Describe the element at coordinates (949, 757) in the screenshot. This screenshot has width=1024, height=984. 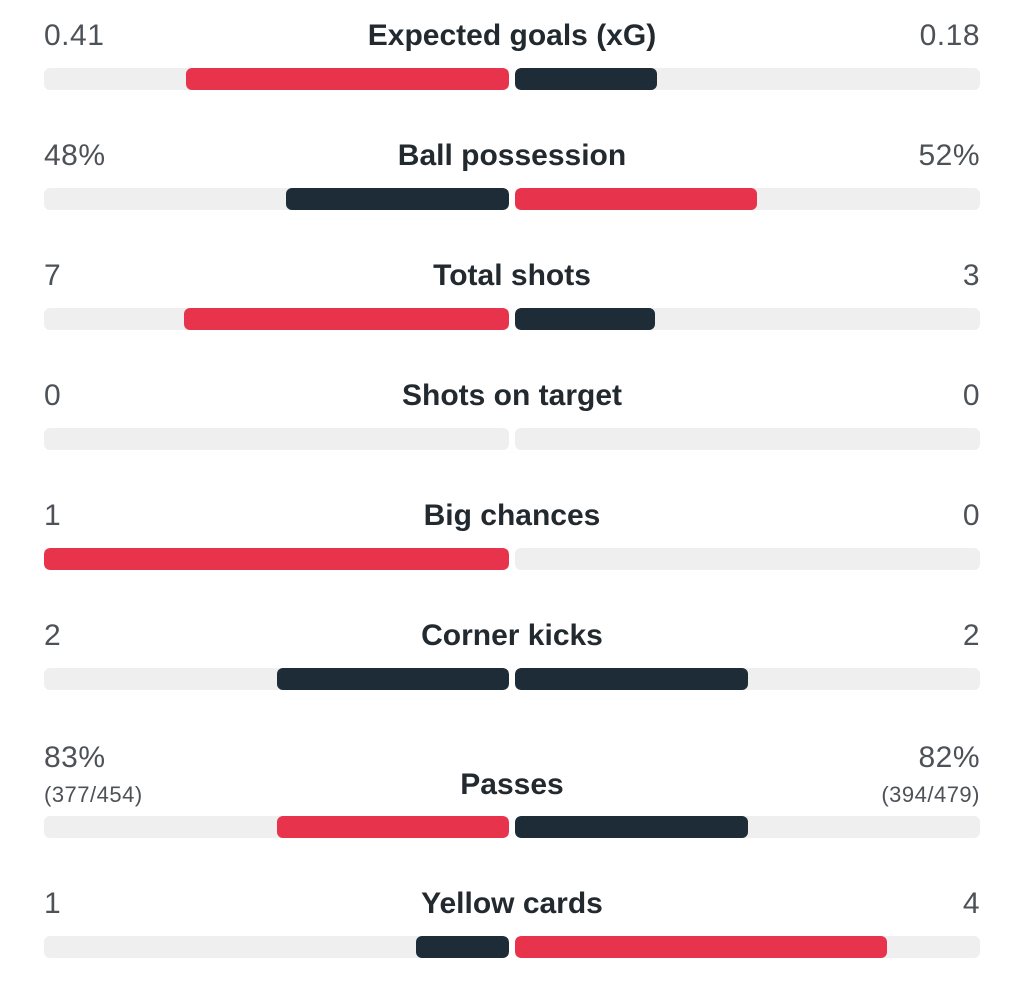
I see `away-value: 82%` at that location.